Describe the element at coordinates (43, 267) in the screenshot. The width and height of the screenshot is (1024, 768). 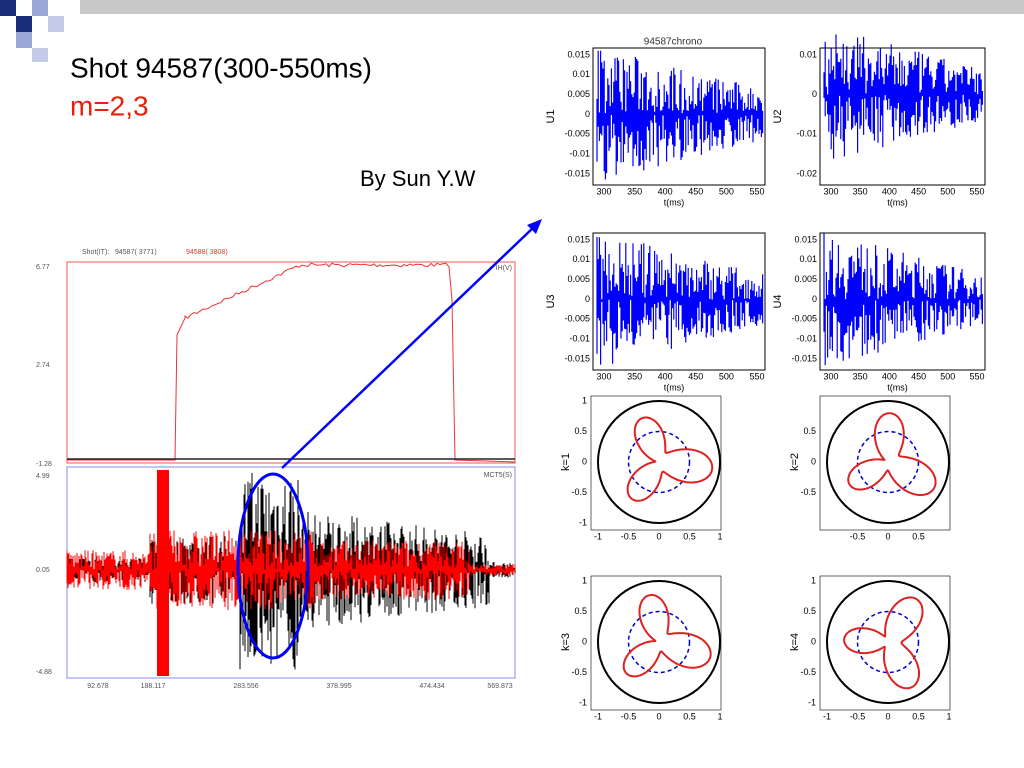
I see `y-tick-label: 6.77` at that location.